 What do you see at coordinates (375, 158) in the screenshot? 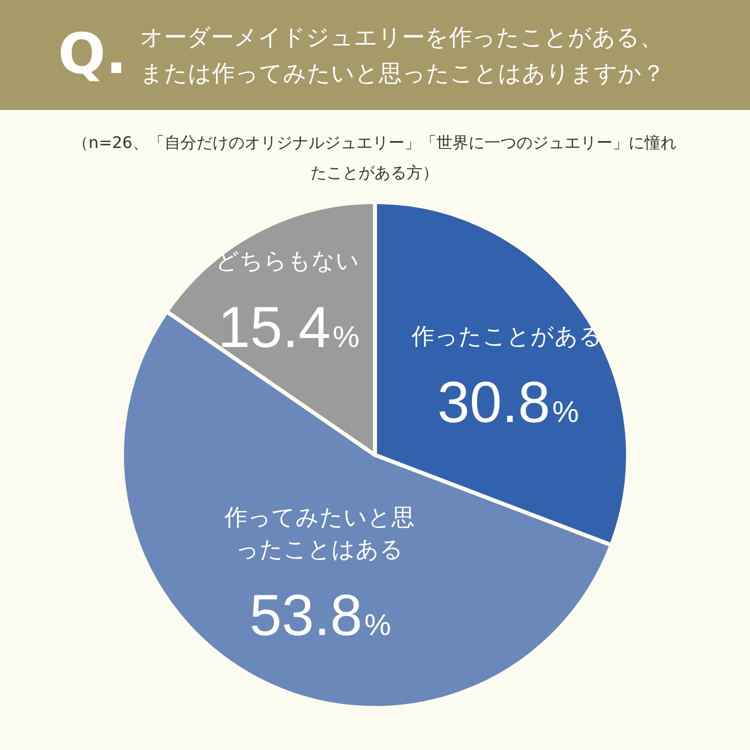
I see `chart-subtitle: （n=26、「自分だけのオリジナルジュエリー」「世界に一つのジュエリー」に憧れたことがある方）` at bounding box center [375, 158].